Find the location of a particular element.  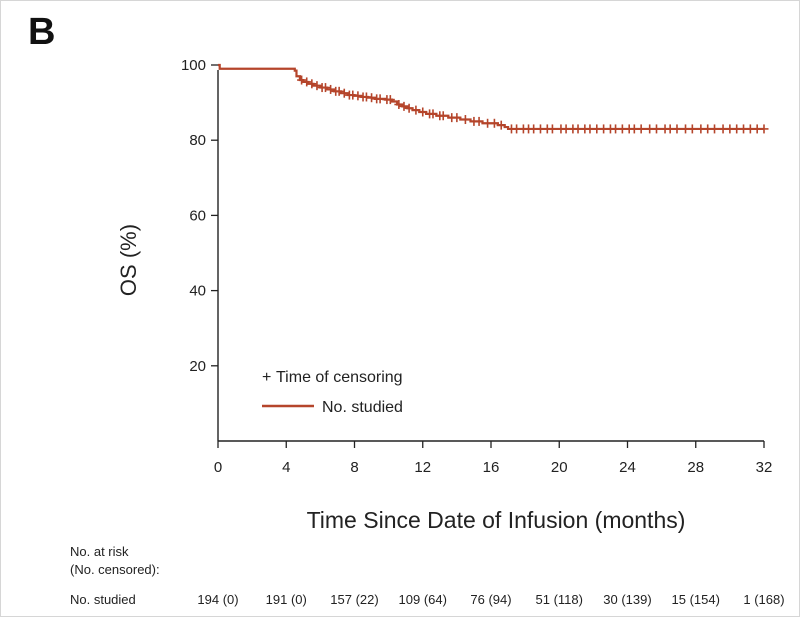

risk-header-line2: (No. censored): is located at coordinates (115, 569).